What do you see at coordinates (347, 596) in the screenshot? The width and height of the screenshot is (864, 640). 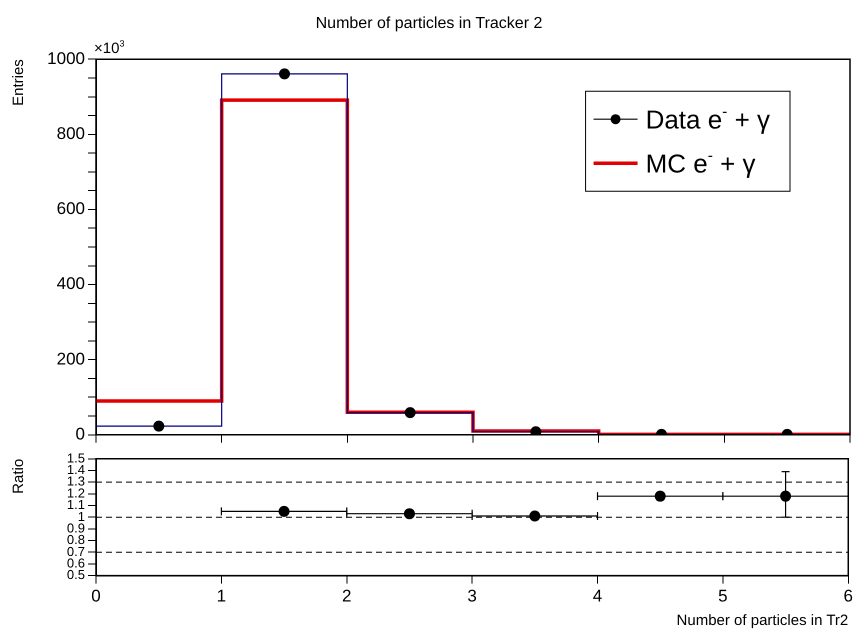 I see `x-tick-label: 2` at bounding box center [347, 596].